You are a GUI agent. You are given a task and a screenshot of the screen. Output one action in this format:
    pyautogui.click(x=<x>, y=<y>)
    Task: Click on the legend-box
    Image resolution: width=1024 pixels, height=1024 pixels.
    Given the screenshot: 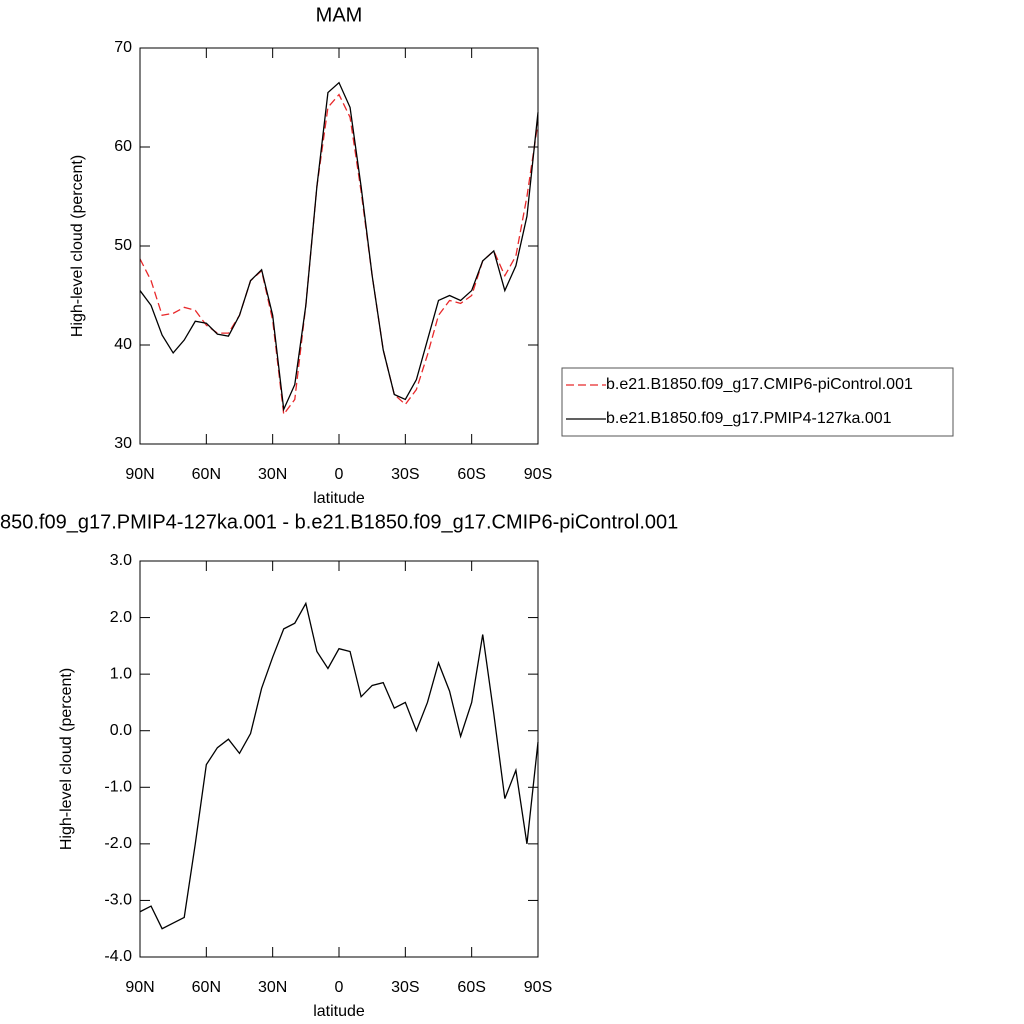 What is the action you would take?
    pyautogui.click(x=757, y=402)
    